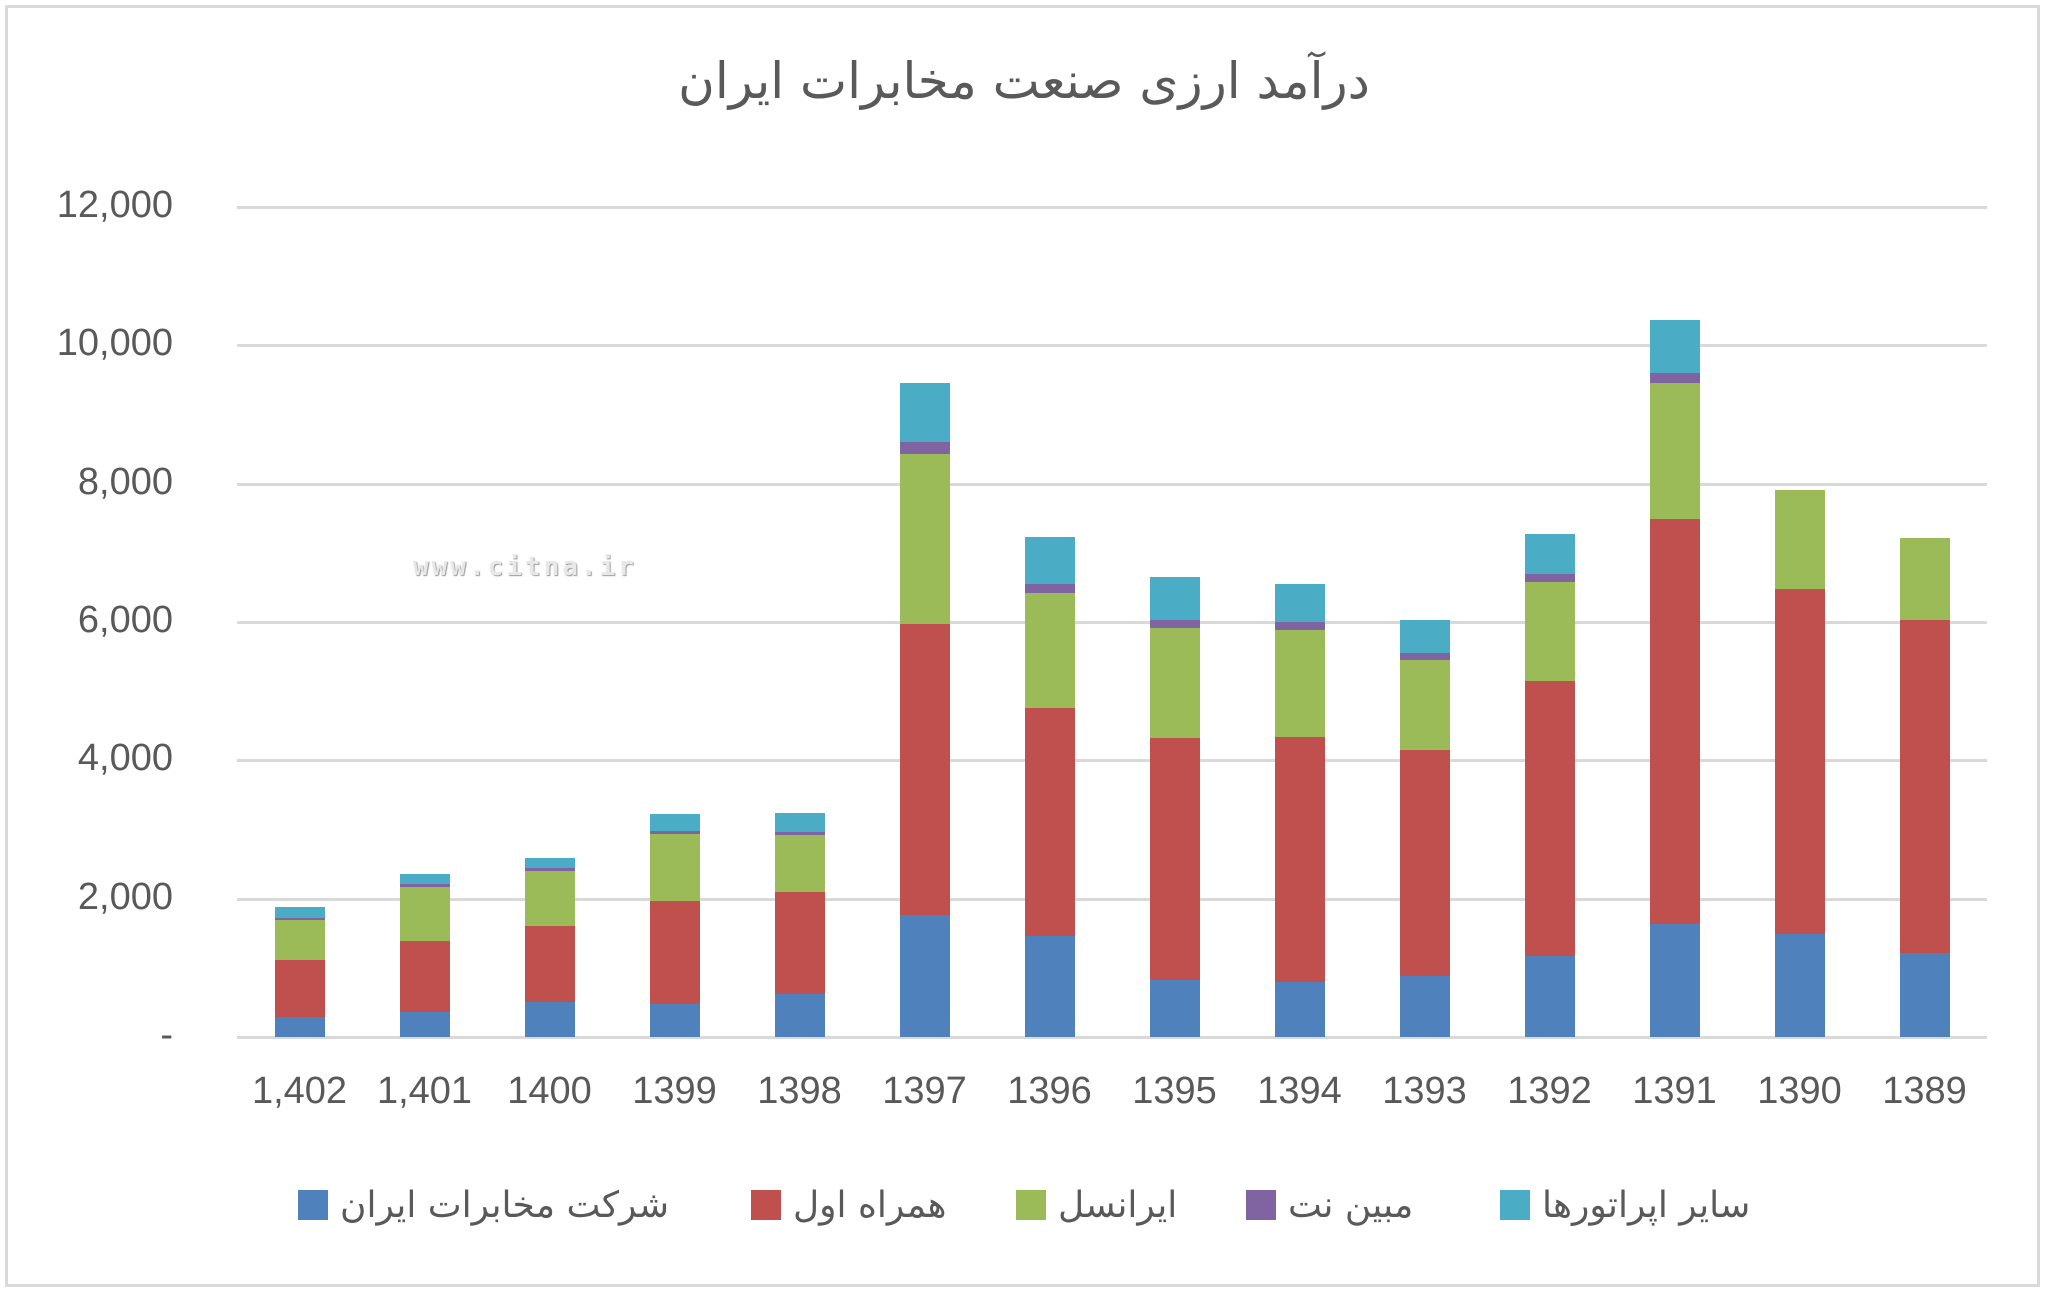 This screenshot has width=2048, height=1292. I want to click on x-tick-label: 1398, so click(799, 1091).